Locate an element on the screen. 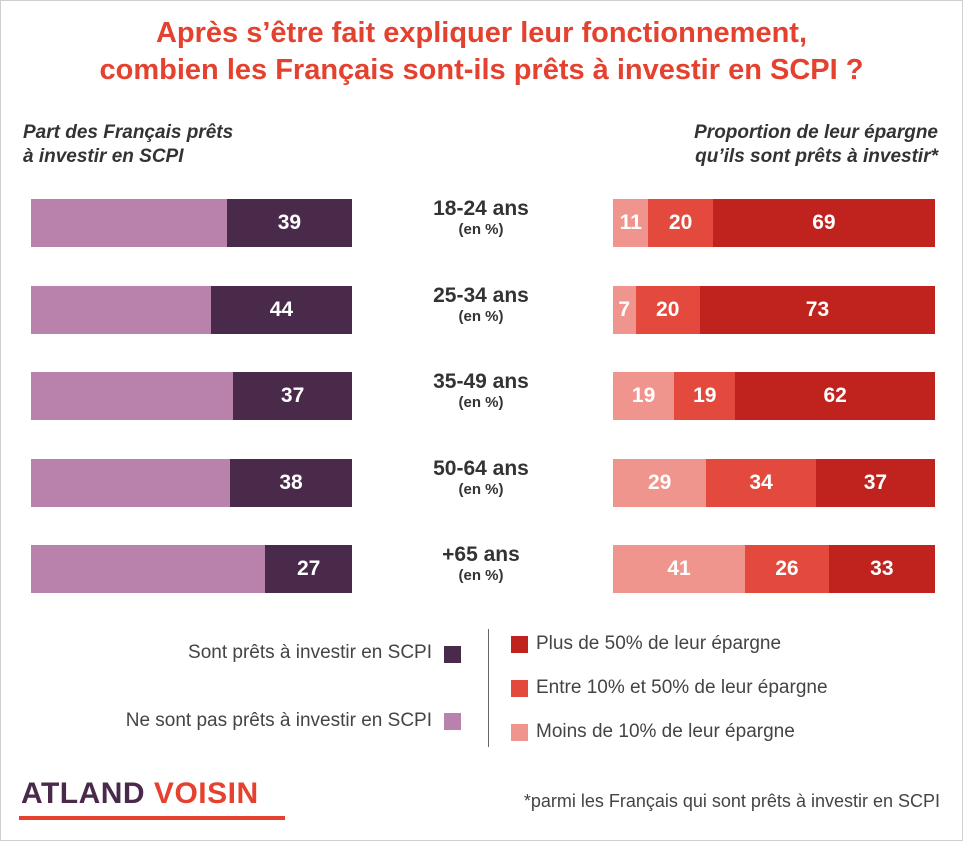 The width and height of the screenshot is (963, 841). left-panel-label-line-2: à investir en SCPI is located at coordinates (103, 156).